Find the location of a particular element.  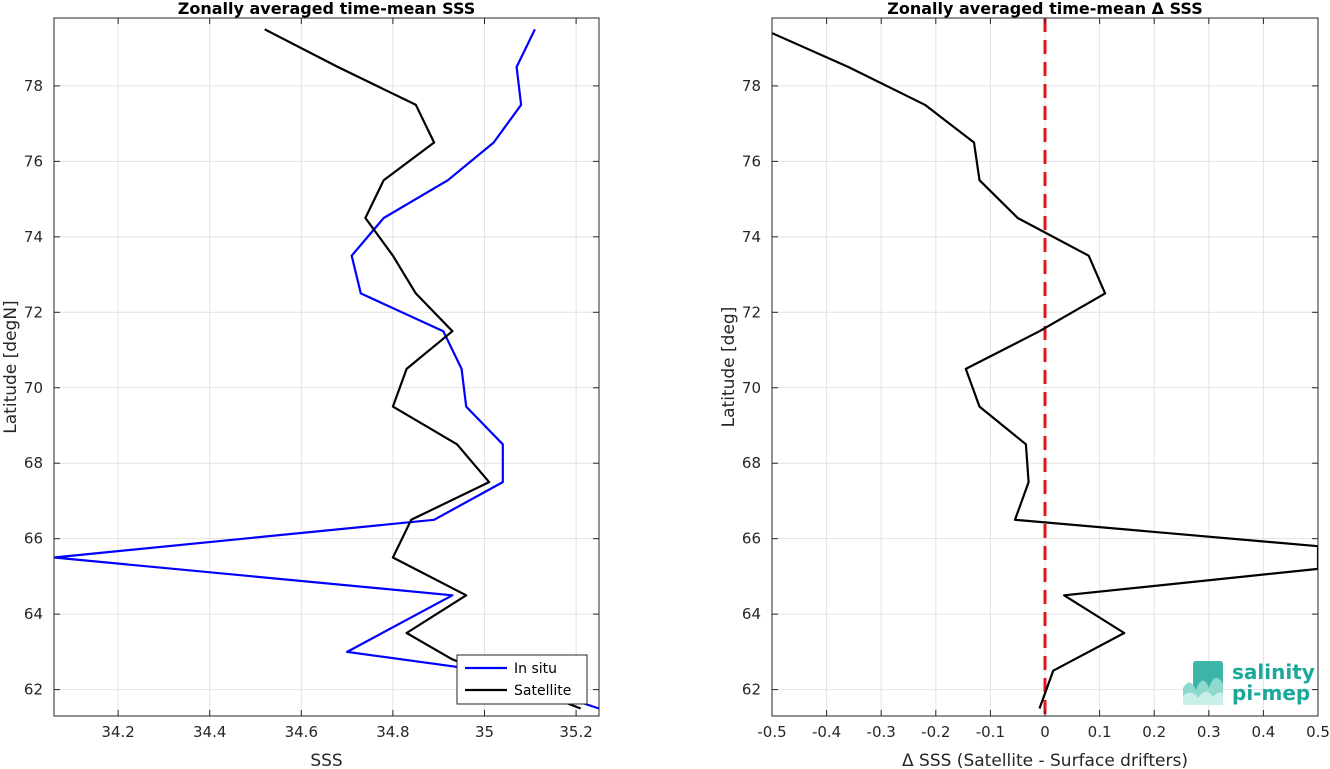

chart-title: Zonally averaged time-mean SSS is located at coordinates (327, 9).